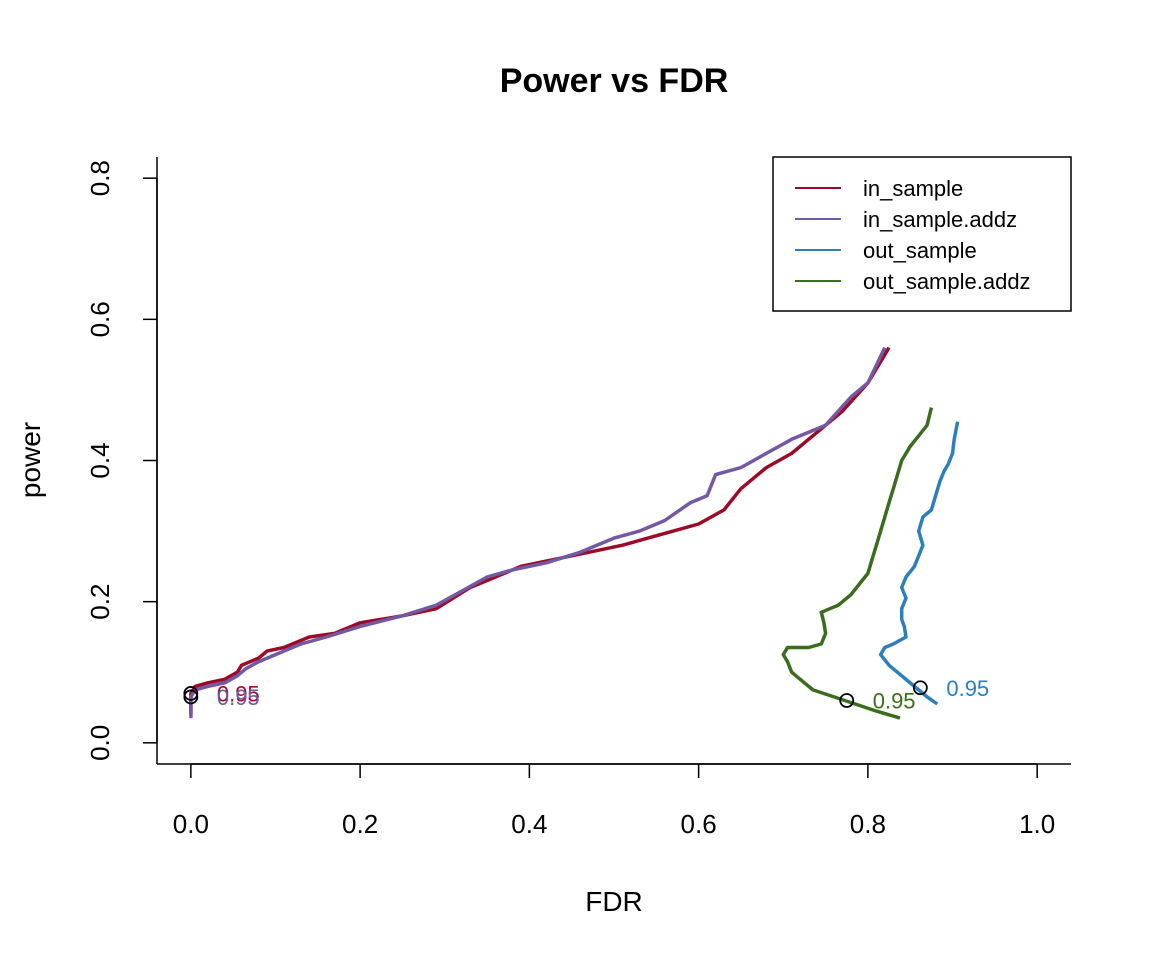  Describe the element at coordinates (100, 602) in the screenshot. I see `y-tick-label-1: 0.2` at that location.